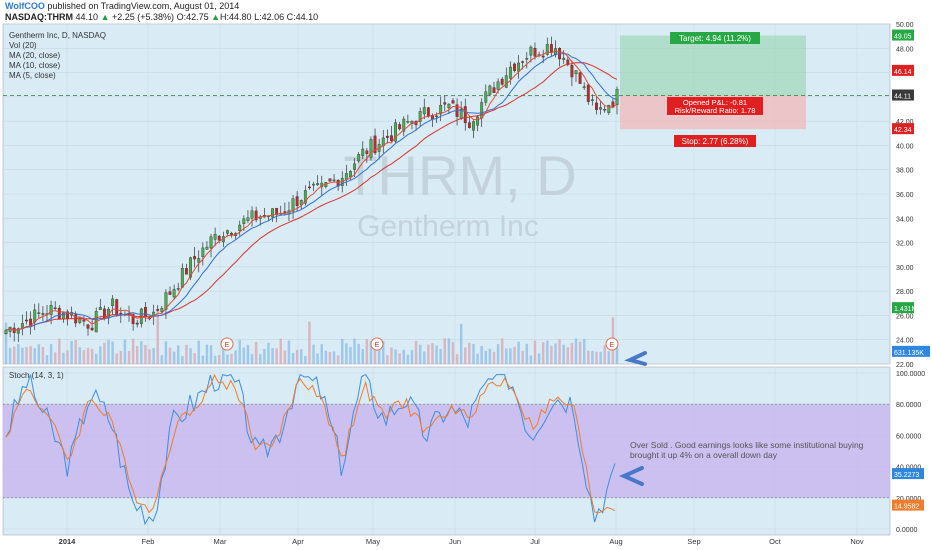 The width and height of the screenshot is (932, 550). Describe the element at coordinates (713, 65) in the screenshot. I see `target-zone` at that location.